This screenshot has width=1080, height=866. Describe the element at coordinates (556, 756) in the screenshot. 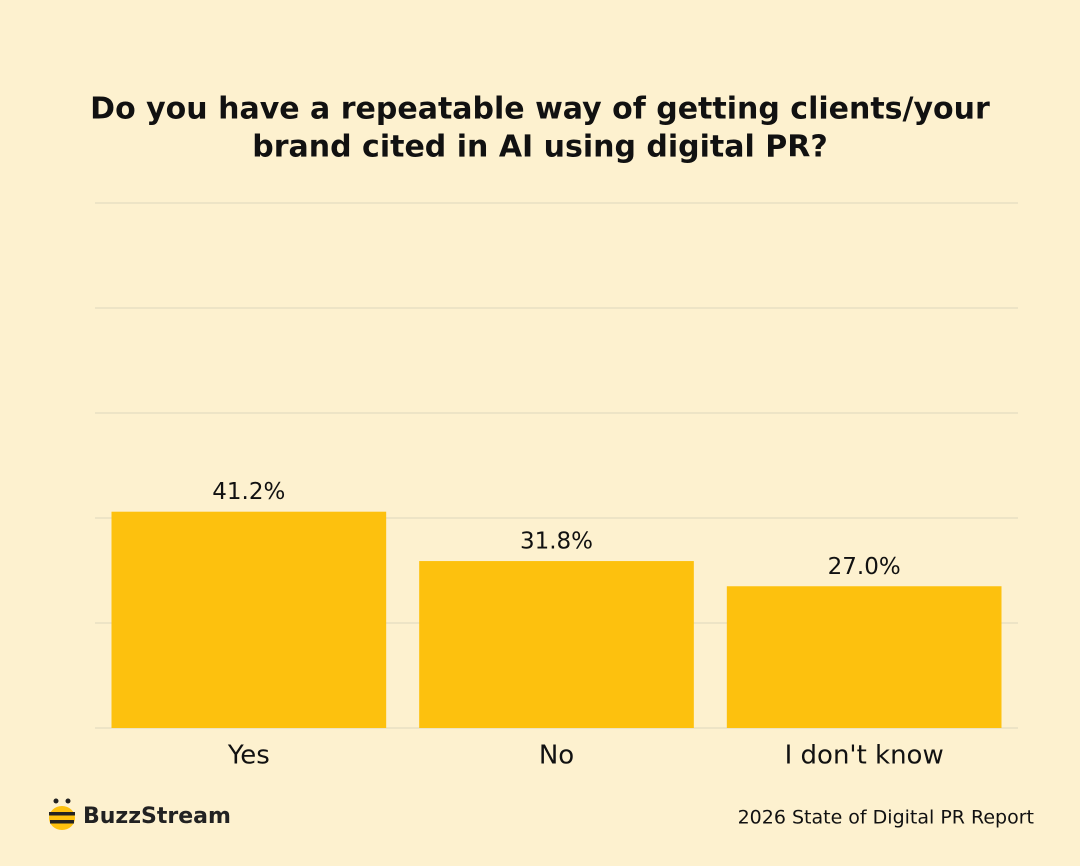

I see `x-tick-label: No` at that location.